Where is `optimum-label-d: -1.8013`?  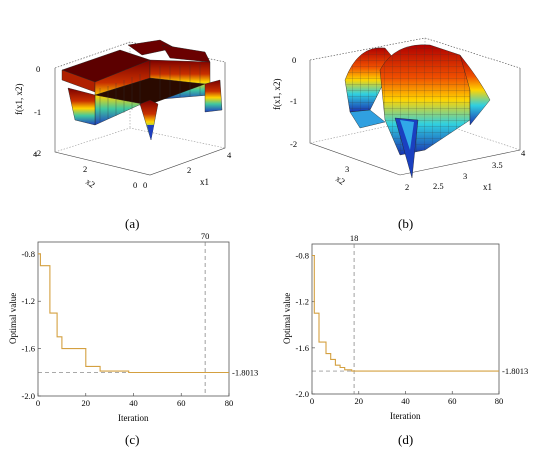 optimum-label-d: -1.8013 is located at coordinates (515, 371).